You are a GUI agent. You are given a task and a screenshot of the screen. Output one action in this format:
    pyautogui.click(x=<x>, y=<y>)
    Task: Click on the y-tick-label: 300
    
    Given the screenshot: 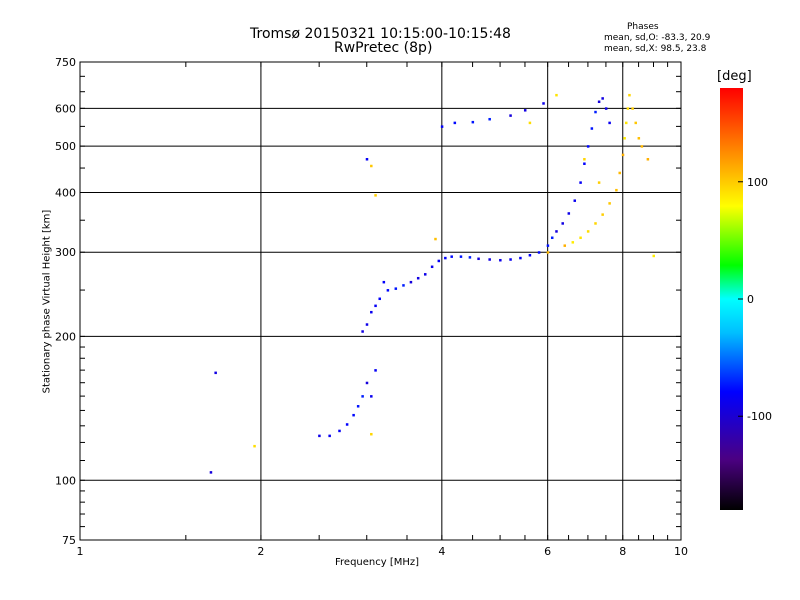 What is the action you would take?
    pyautogui.click(x=65, y=252)
    